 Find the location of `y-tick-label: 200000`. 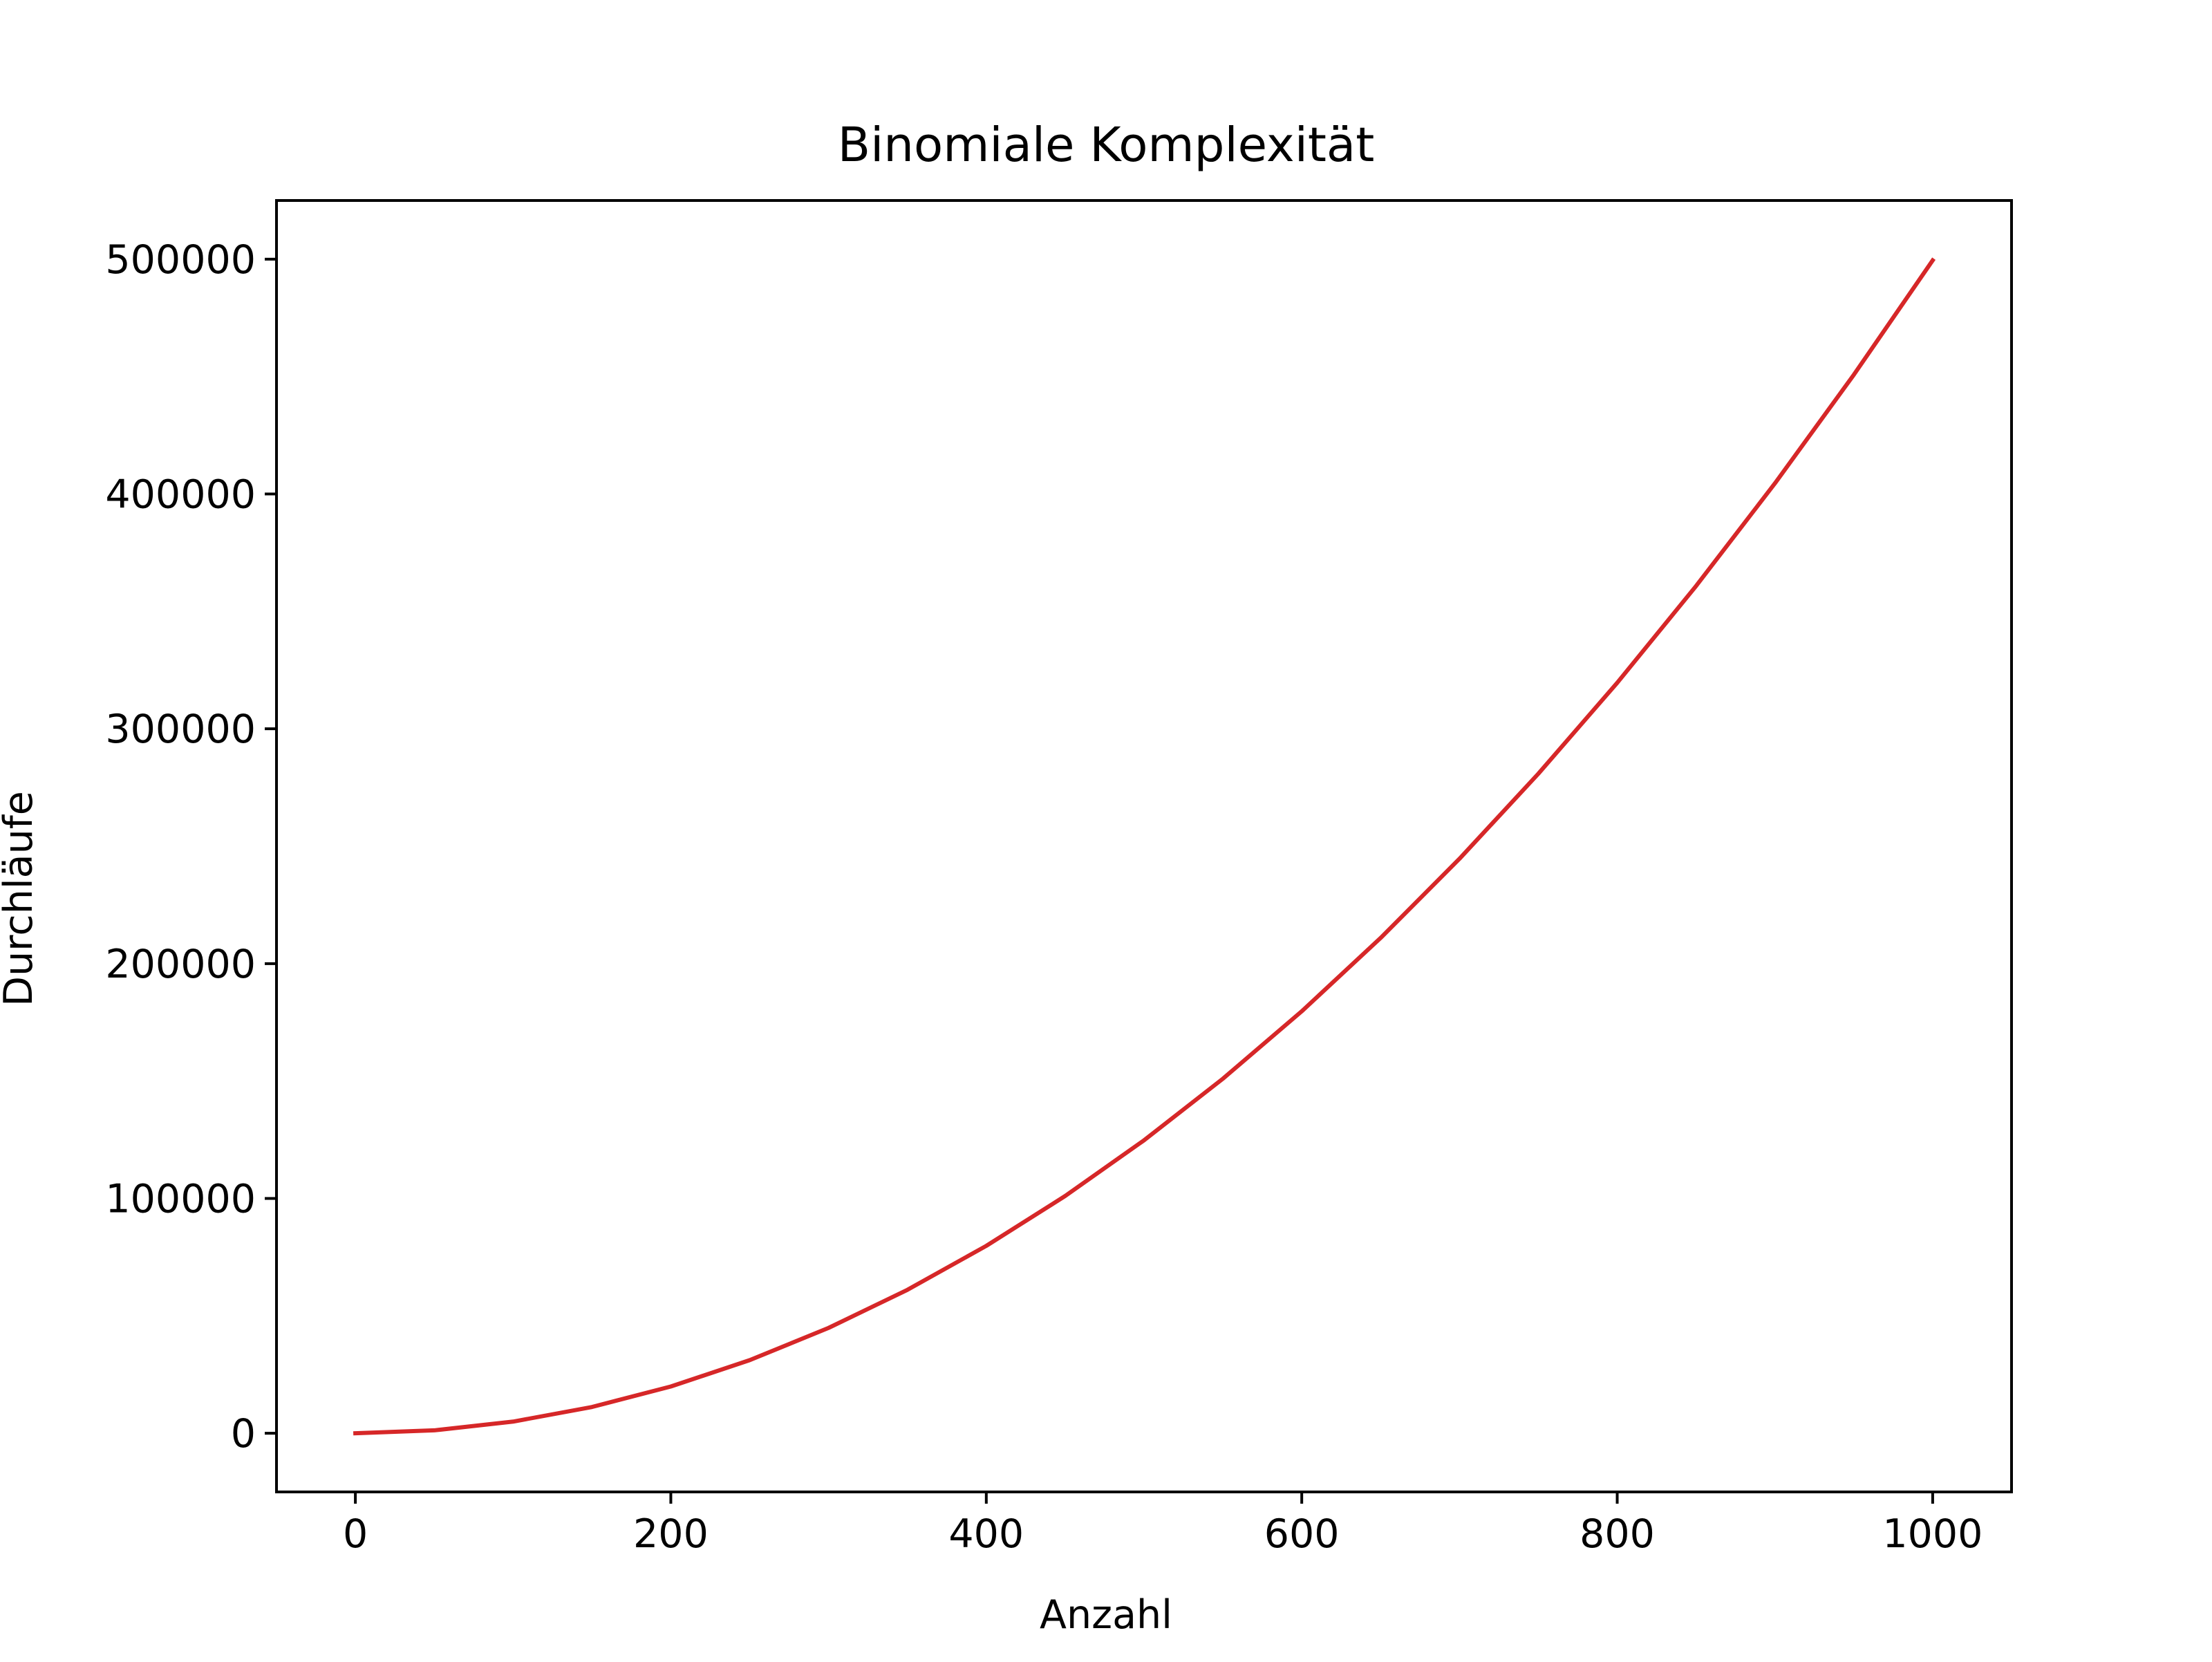

y-tick-label: 200000 is located at coordinates (180, 965).